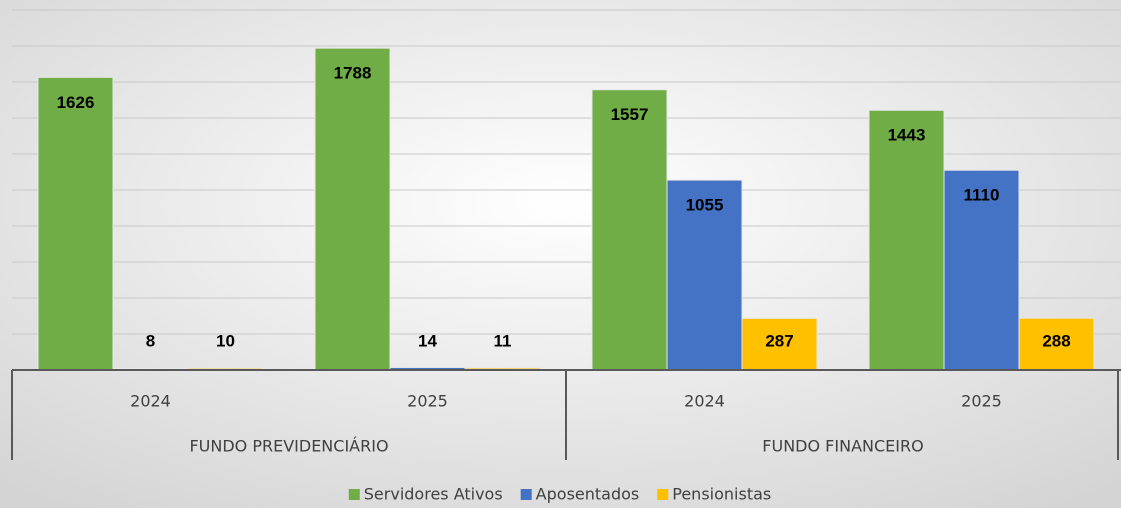 This screenshot has width=1121, height=508. I want to click on data-label: 1626, so click(76, 102).